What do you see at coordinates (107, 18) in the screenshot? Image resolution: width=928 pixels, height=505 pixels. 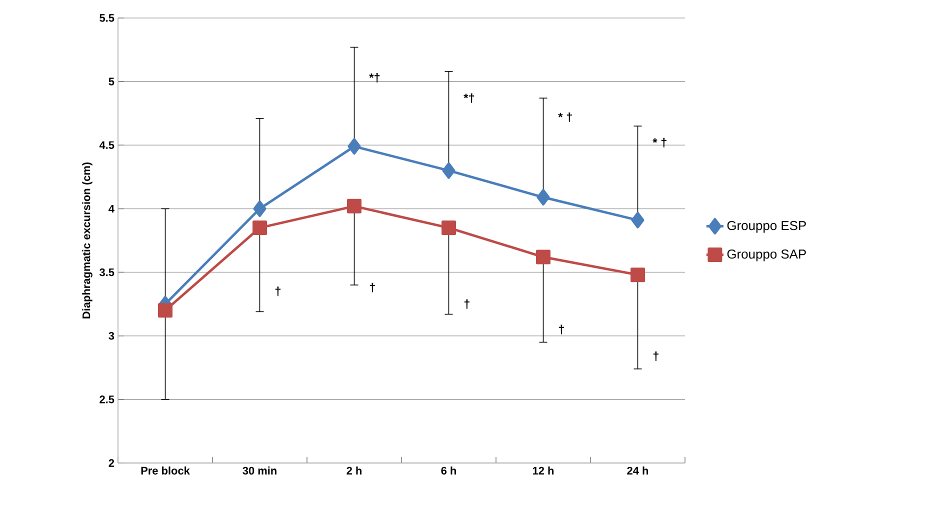 I see `y-tick-label: 5.5` at bounding box center [107, 18].